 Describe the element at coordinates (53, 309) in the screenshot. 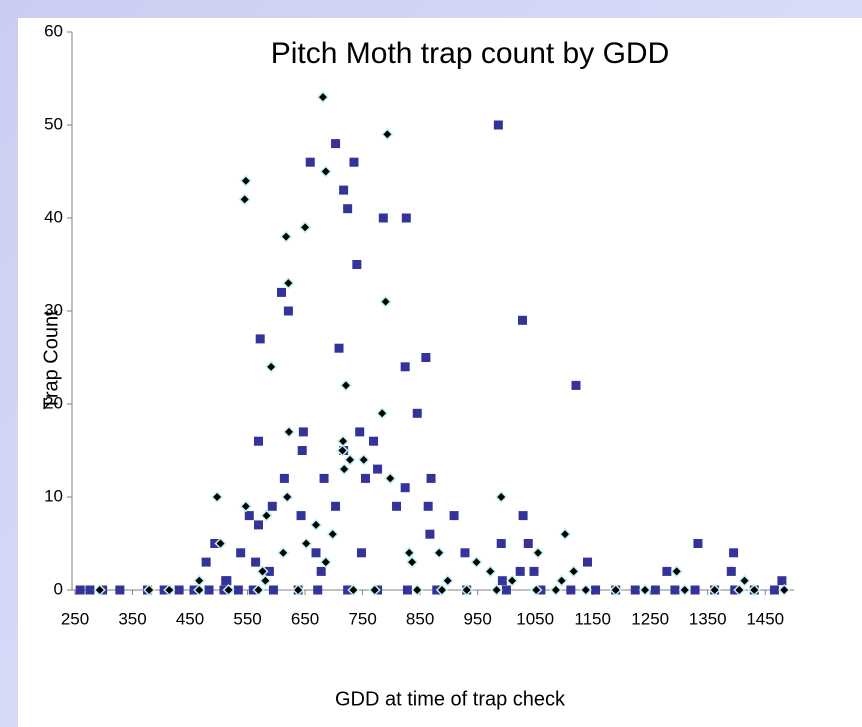

I see `y-tick-label: 30` at that location.